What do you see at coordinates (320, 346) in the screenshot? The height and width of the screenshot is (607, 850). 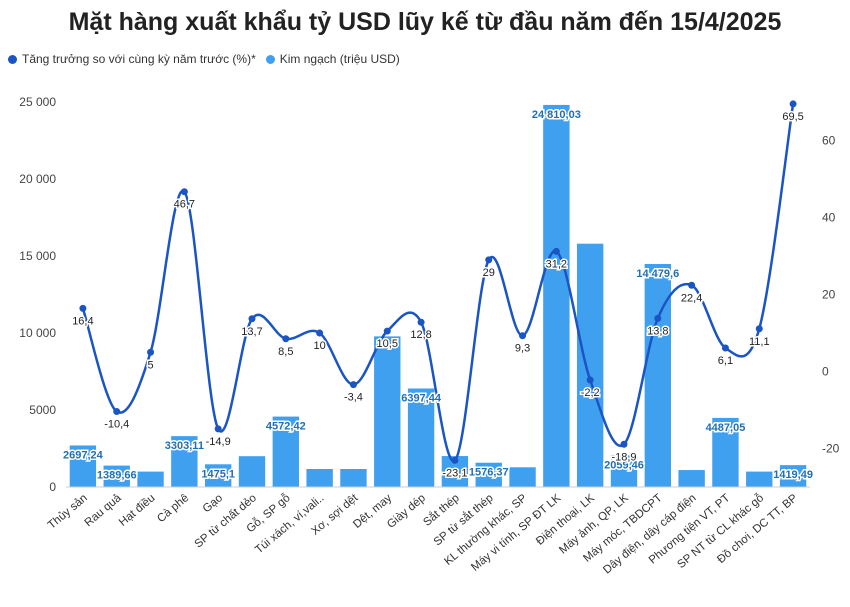 I see `growth-value-label: 10` at bounding box center [320, 346].